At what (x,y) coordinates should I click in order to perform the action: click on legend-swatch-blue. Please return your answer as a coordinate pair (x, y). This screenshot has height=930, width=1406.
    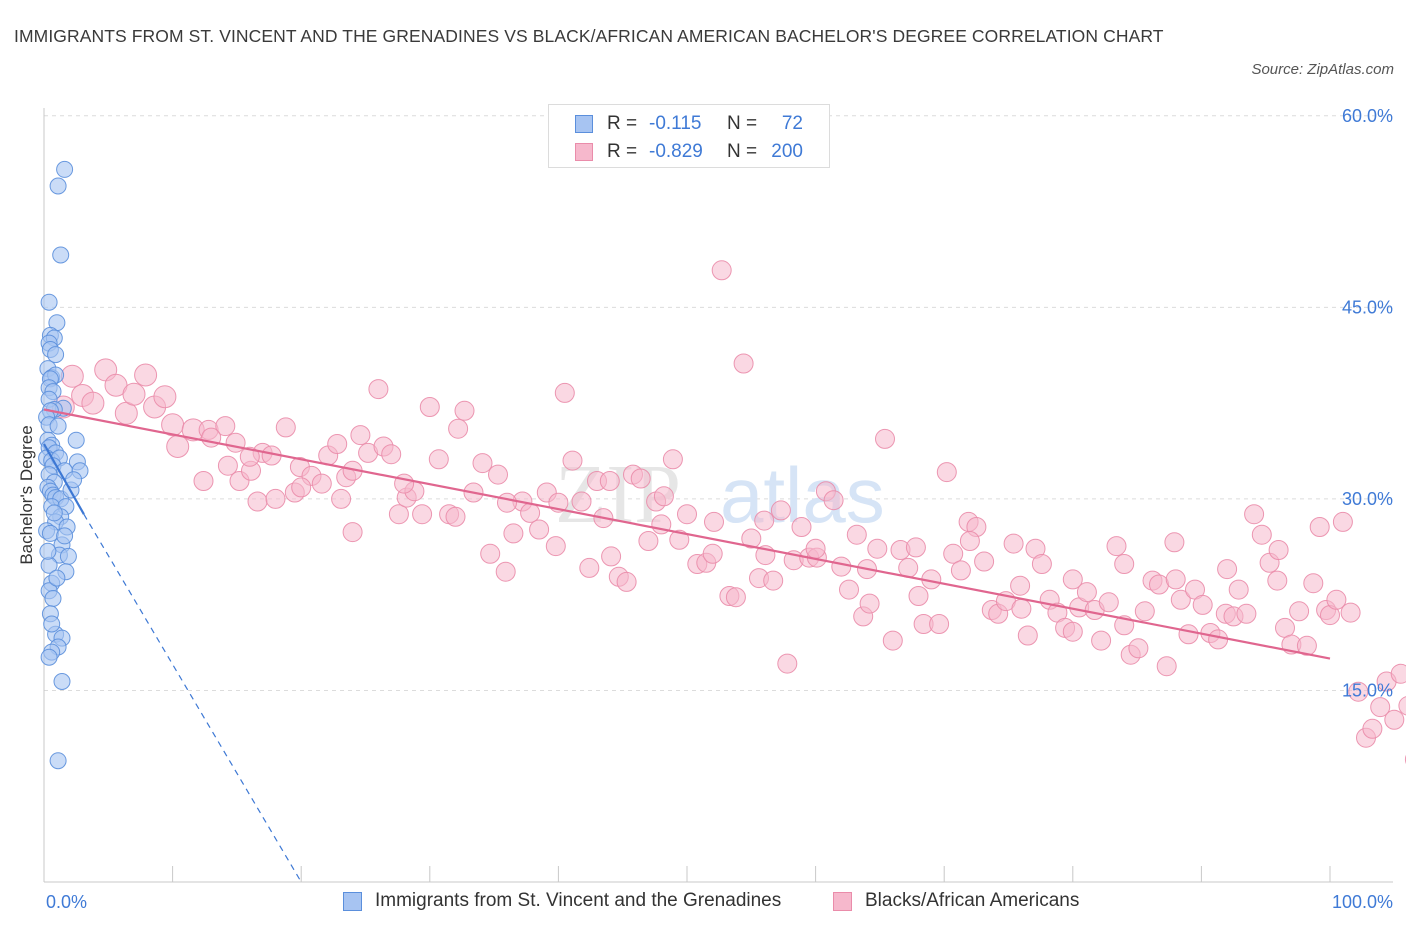
    Looking at the image, I should click on (584, 124).